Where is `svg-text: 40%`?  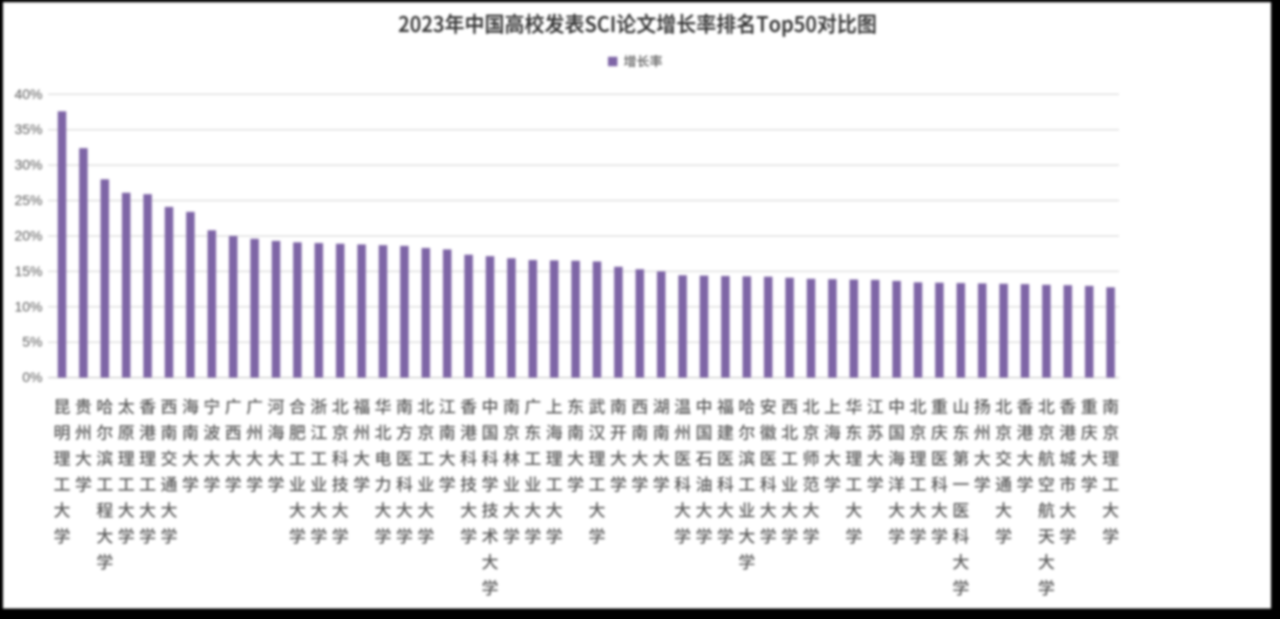 svg-text: 40% is located at coordinates (28, 94).